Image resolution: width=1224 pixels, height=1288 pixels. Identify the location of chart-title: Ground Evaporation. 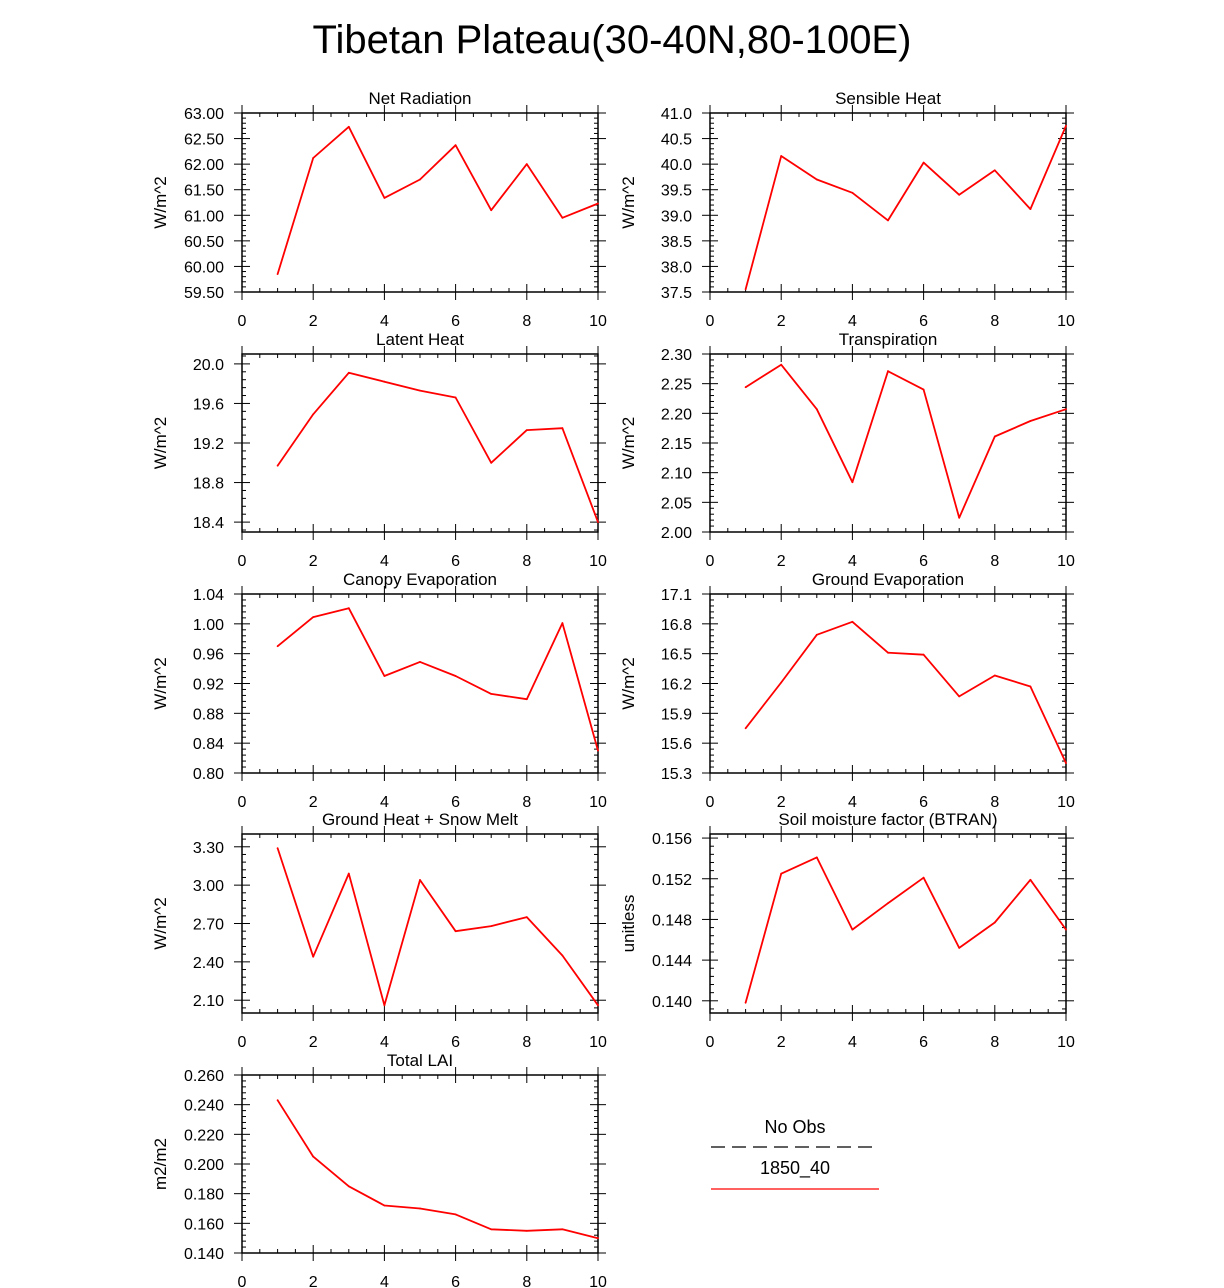
(888, 579).